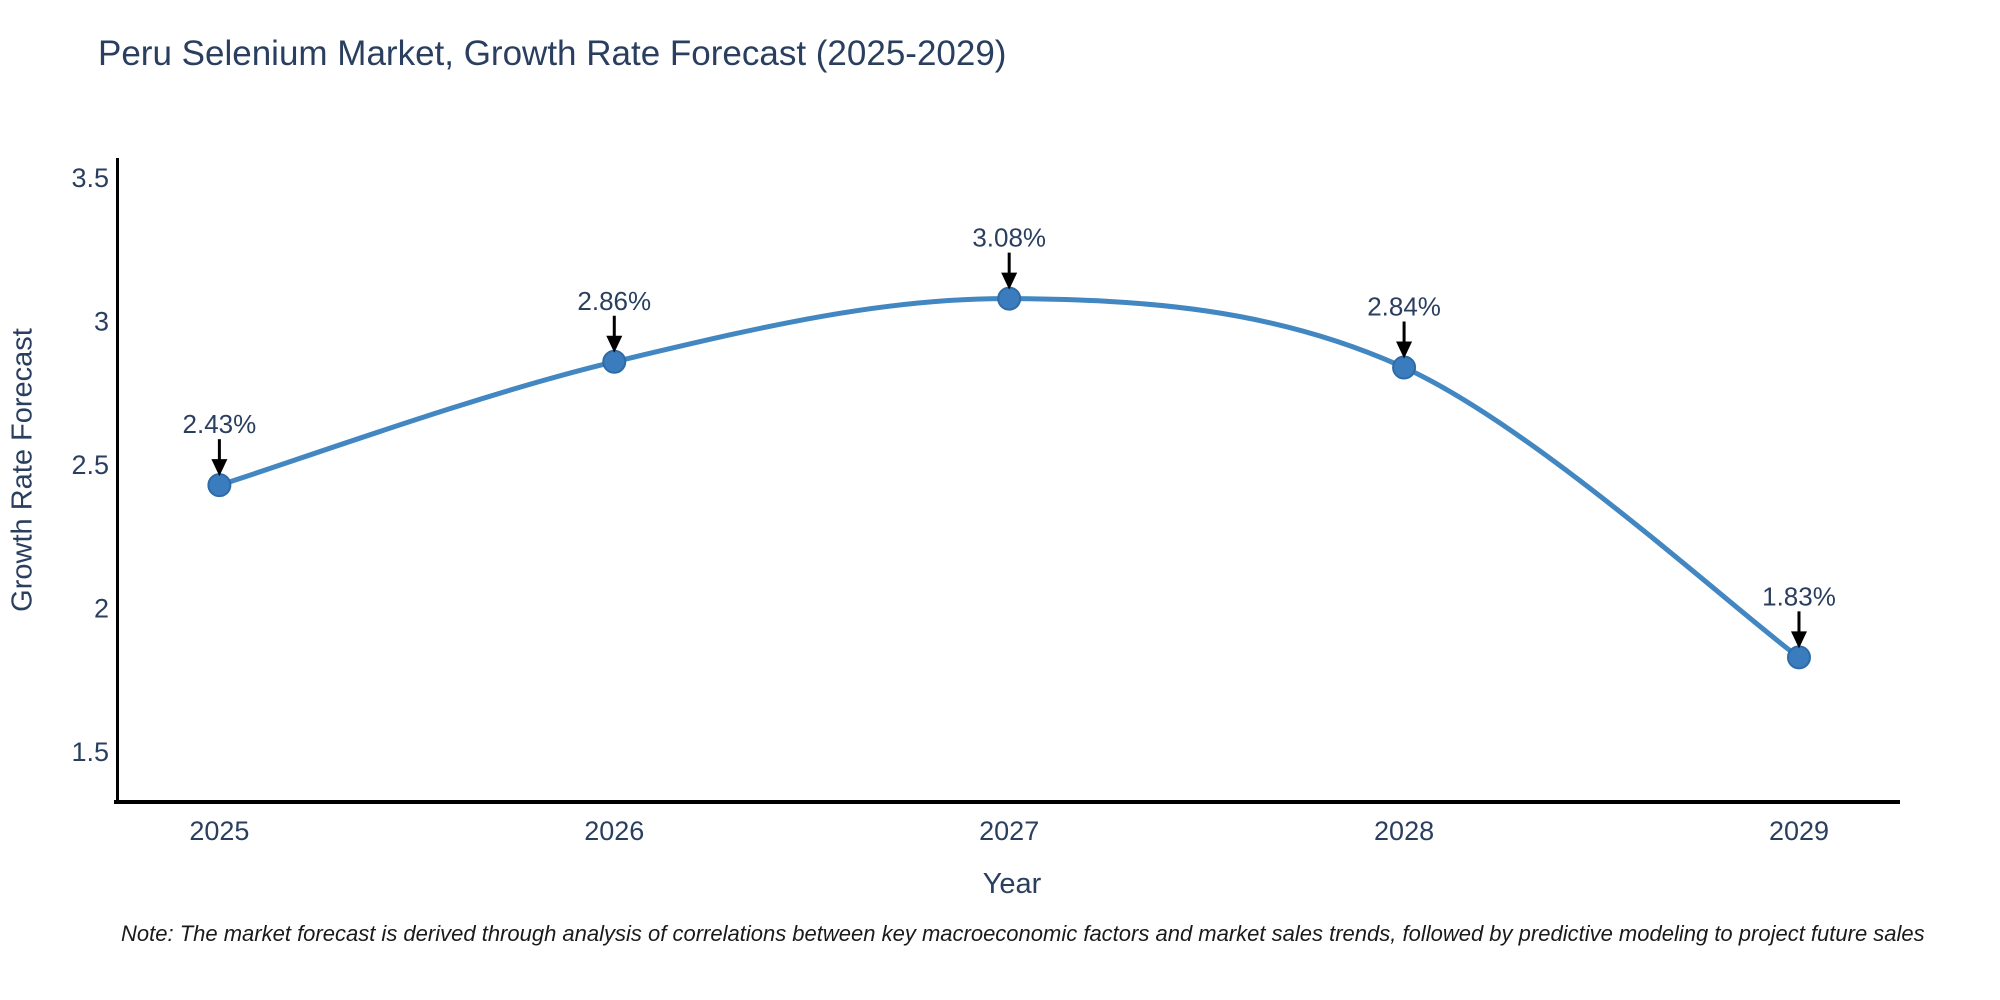  I want to click on x-tick-label: 2027, so click(1009, 831).